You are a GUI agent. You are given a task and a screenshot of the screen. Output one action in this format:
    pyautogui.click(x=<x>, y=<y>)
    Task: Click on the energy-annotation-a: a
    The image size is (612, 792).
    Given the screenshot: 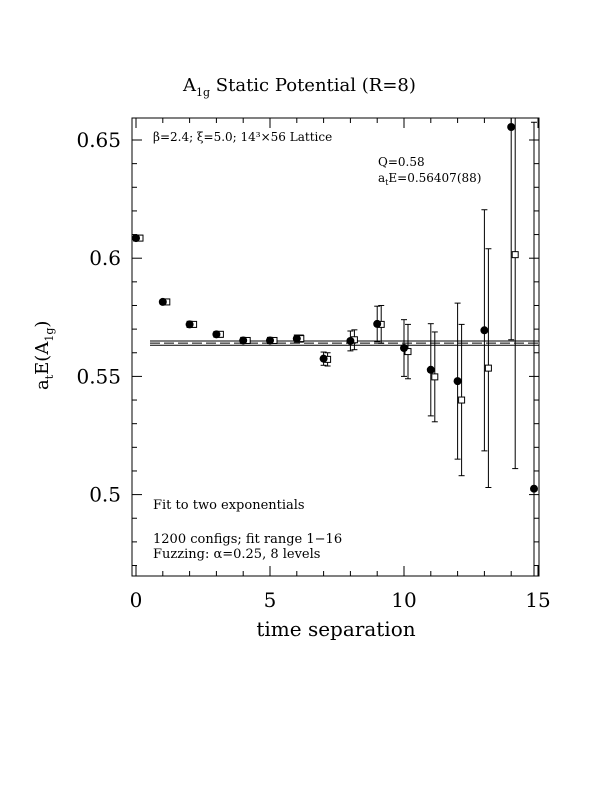 What is the action you would take?
    pyautogui.click(x=381, y=178)
    